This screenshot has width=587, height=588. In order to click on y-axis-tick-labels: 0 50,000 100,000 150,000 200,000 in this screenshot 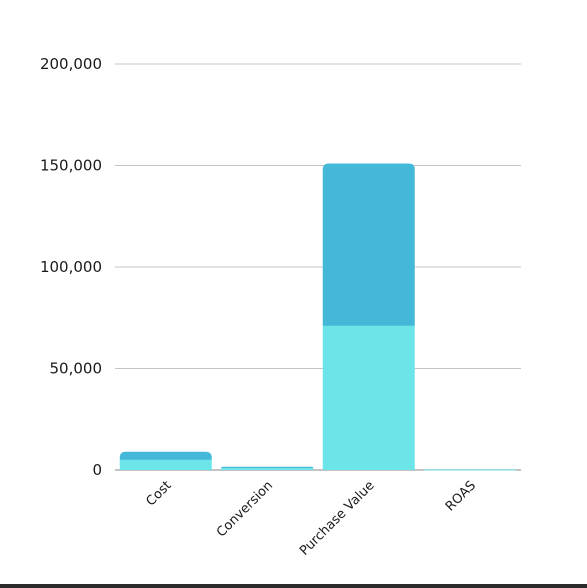, I will do `click(71, 267)`.